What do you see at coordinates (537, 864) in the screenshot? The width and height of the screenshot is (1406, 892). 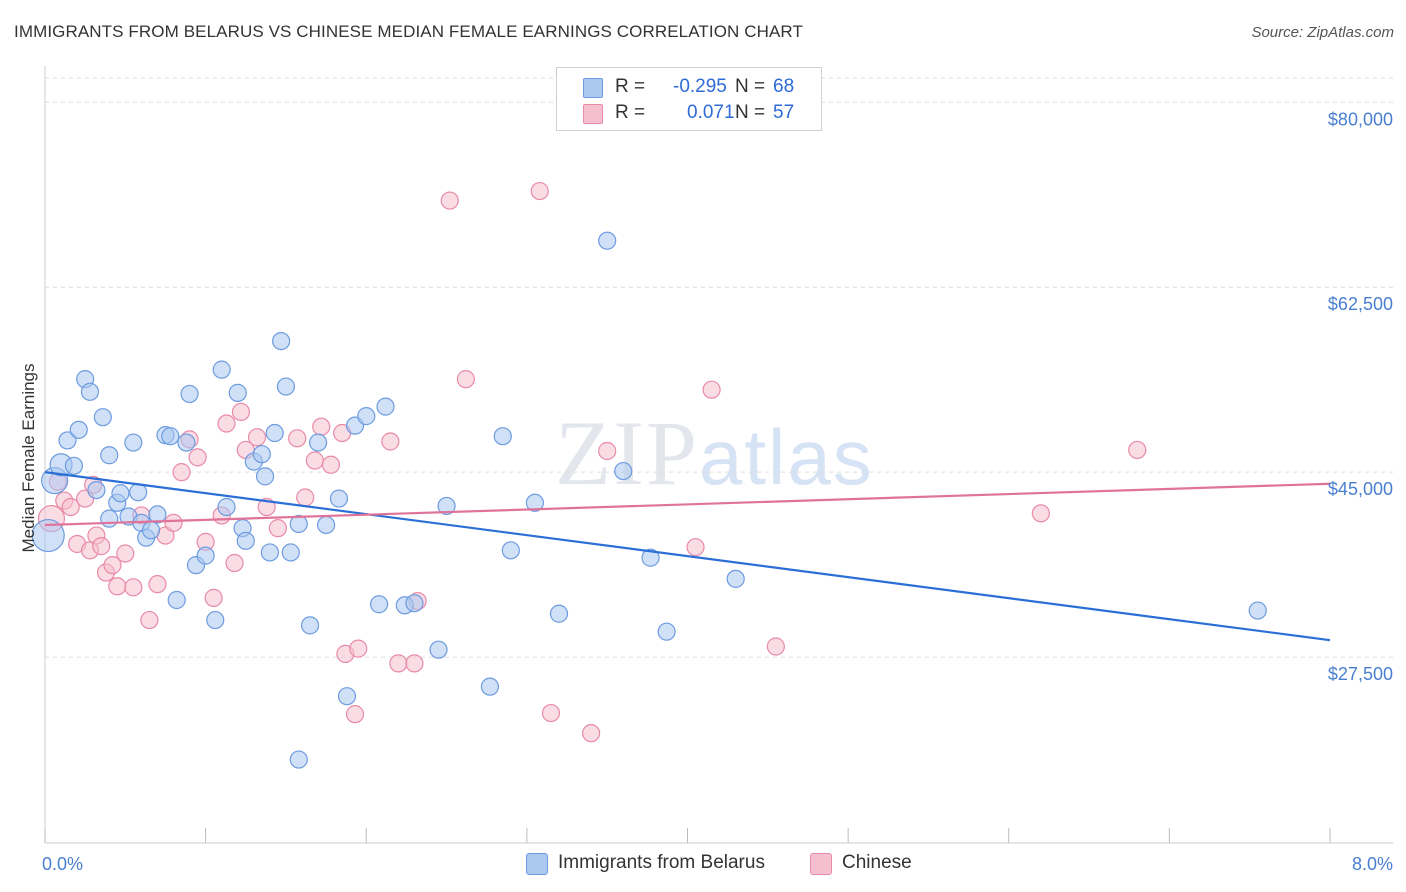 I see `belarus-legend-swatch-icon` at bounding box center [537, 864].